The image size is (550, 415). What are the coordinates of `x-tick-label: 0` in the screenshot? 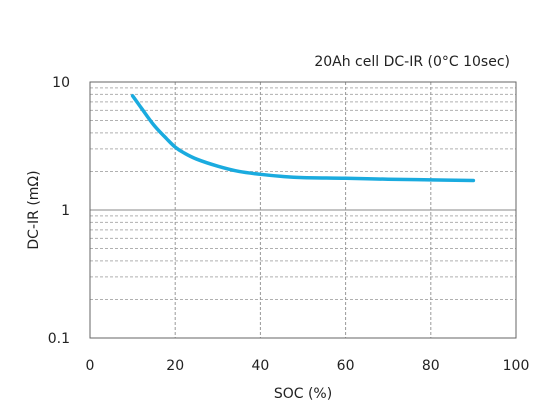 It's located at (90, 366).